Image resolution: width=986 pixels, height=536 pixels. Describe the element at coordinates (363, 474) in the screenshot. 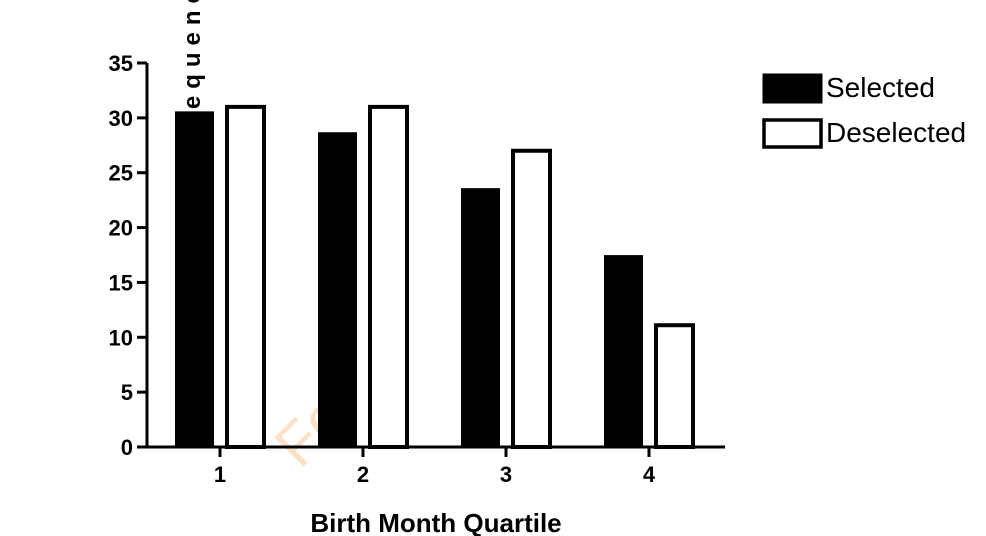

I see `x-tick-label: 2` at that location.